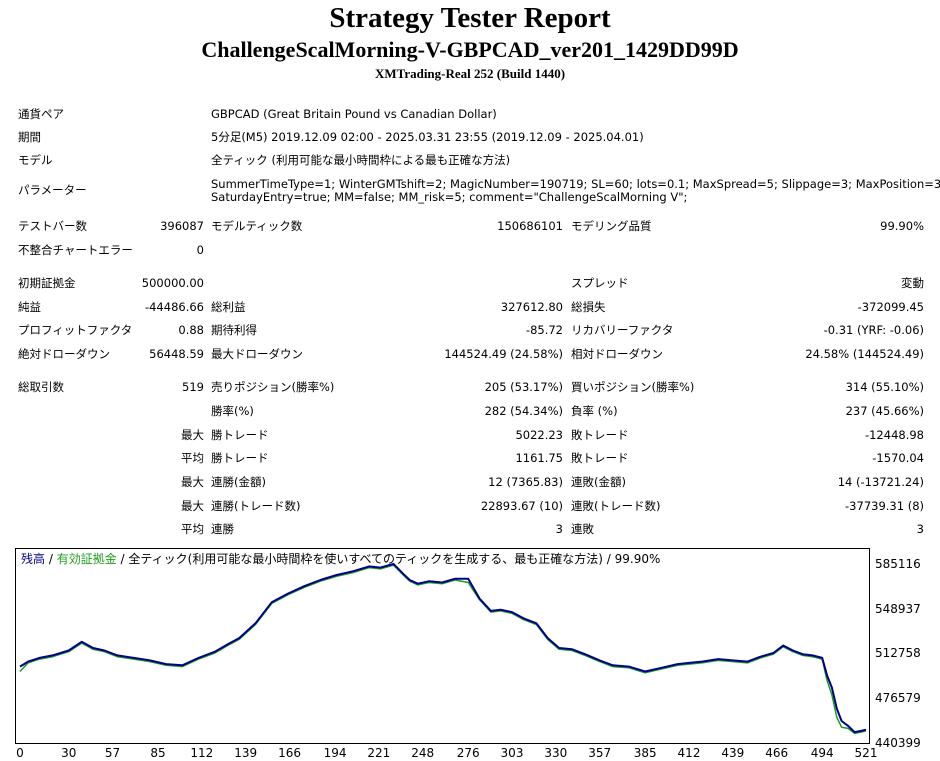 Image resolution: width=940 pixels, height=761 pixels. I want to click on legend-equity: 有効証拠金, so click(86, 559).